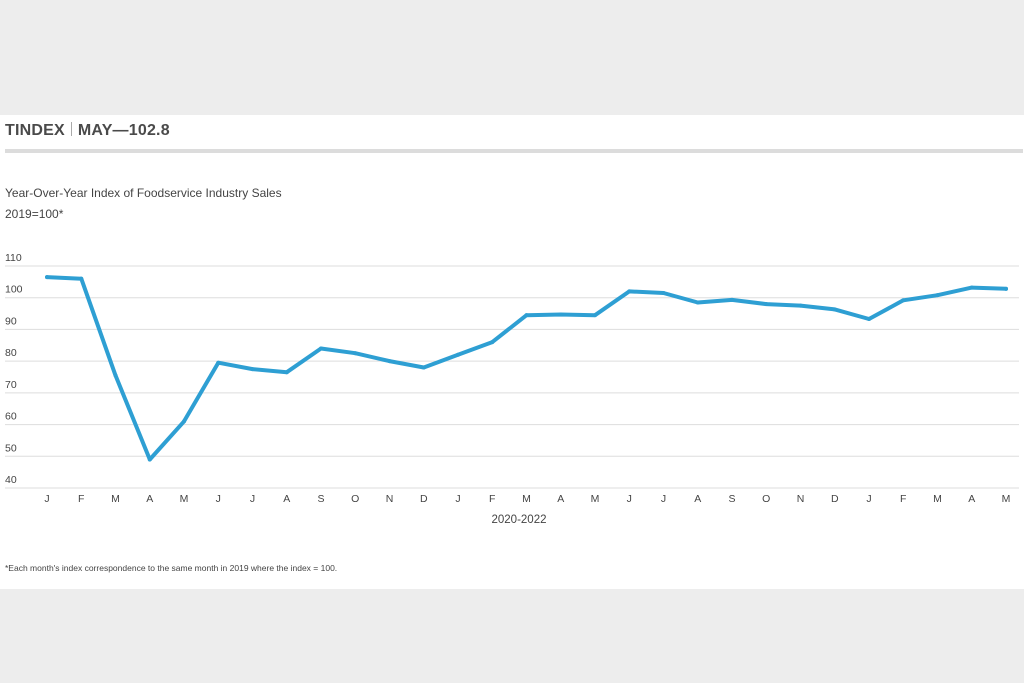 The height and width of the screenshot is (683, 1024). I want to click on y-tick-label: 110, so click(13, 258).